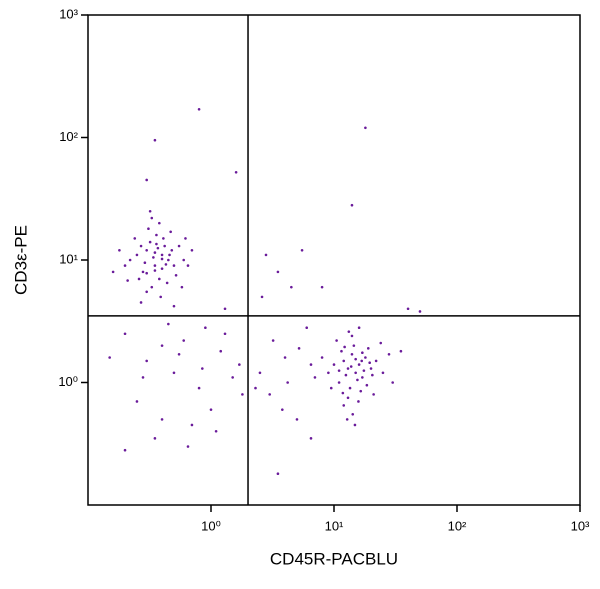 This screenshot has height=589, width=600. Describe the element at coordinates (20, 260) in the screenshot. I see `y-axis-title: CD3ε-PE` at that location.